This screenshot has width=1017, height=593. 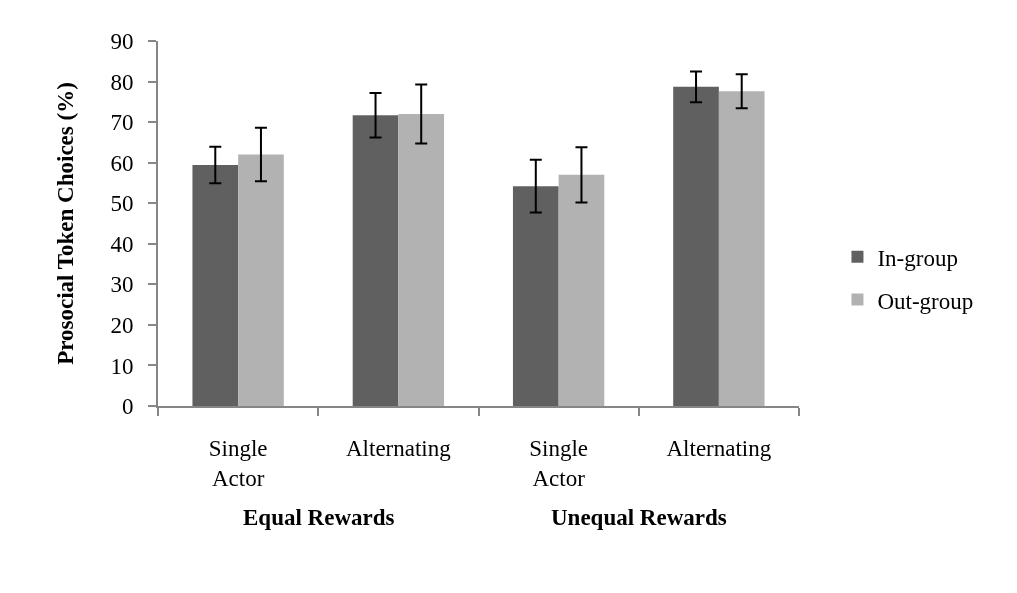 What do you see at coordinates (122, 325) in the screenshot?
I see `y-tick-label: 20` at bounding box center [122, 325].